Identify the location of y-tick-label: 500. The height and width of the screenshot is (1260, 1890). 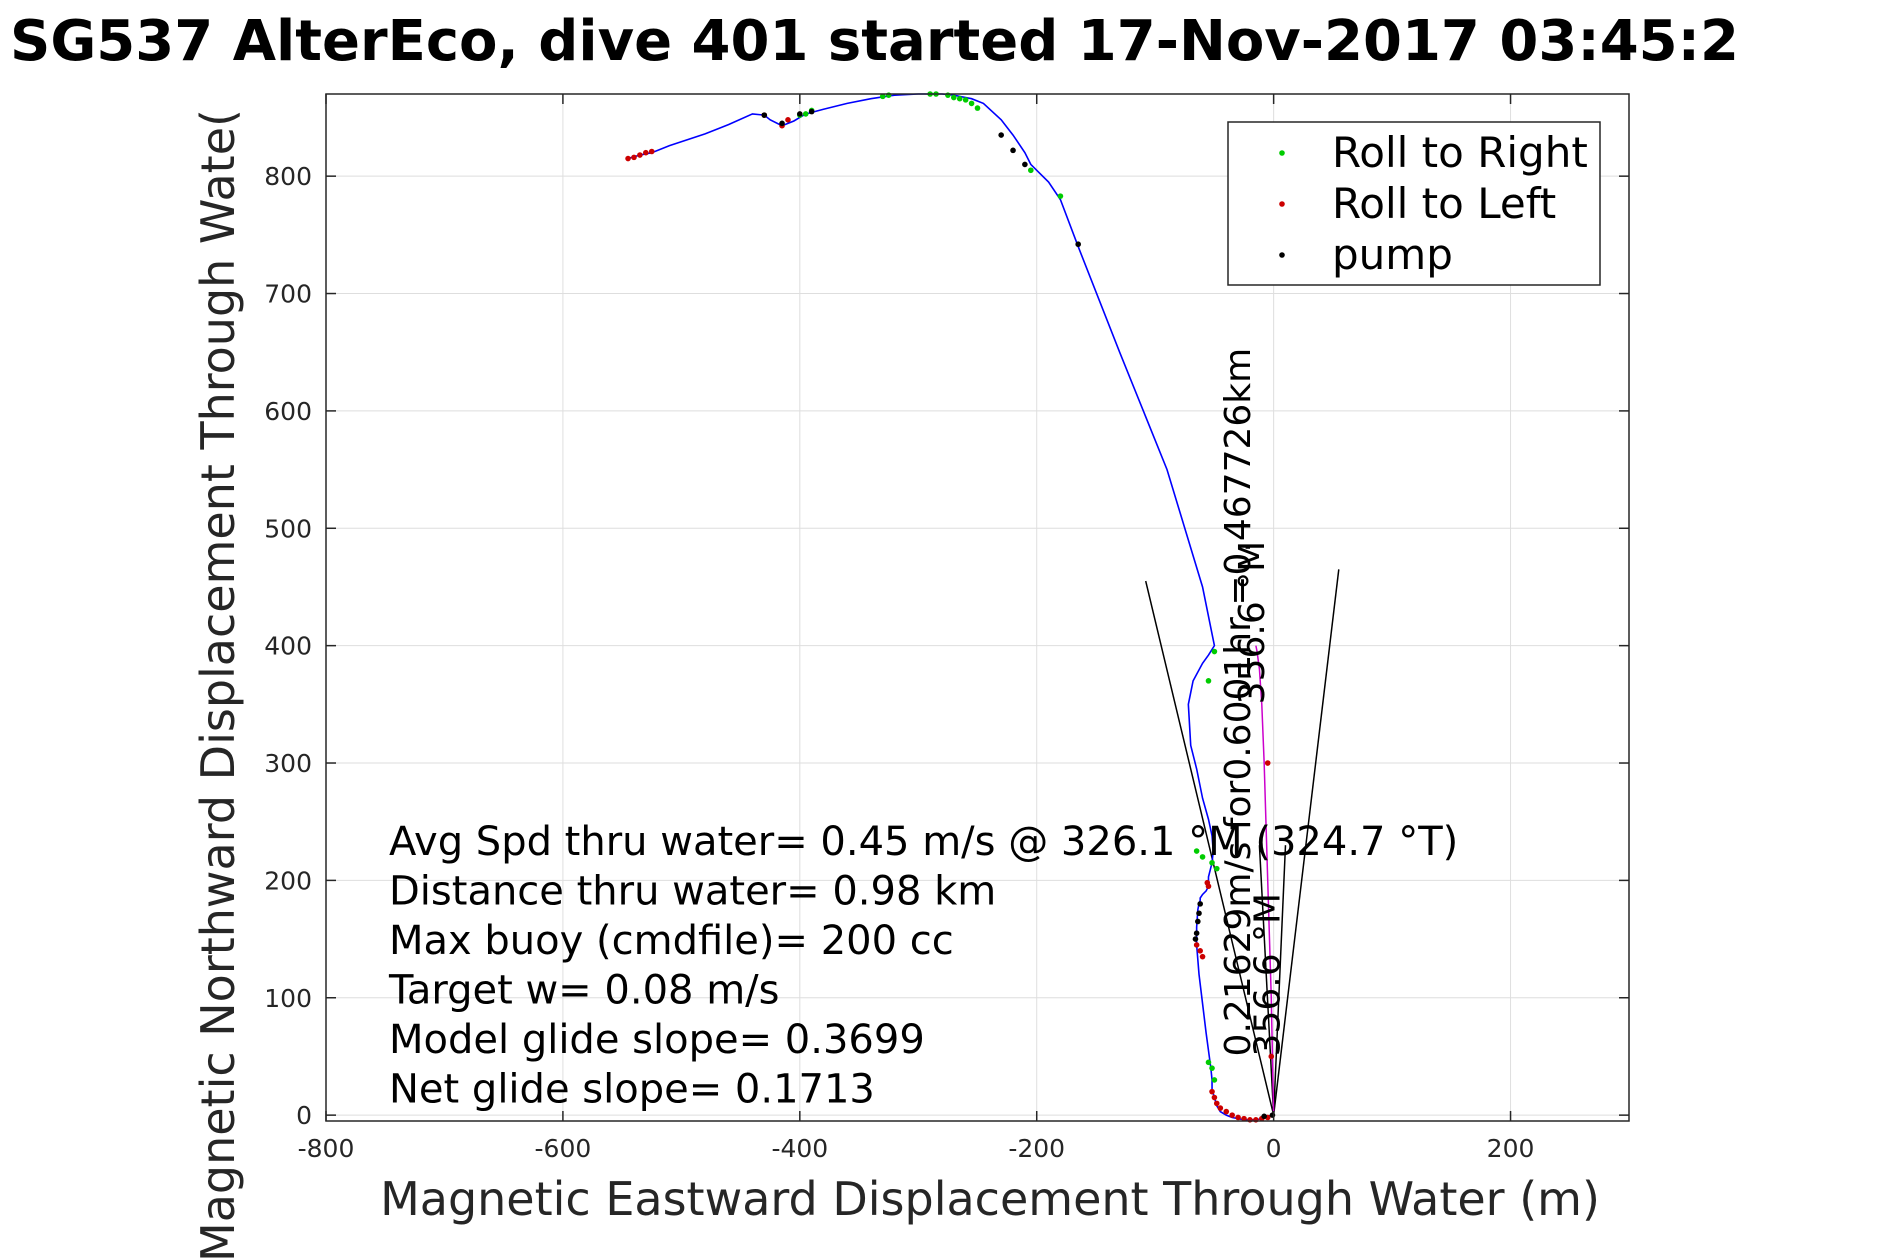
(288, 528).